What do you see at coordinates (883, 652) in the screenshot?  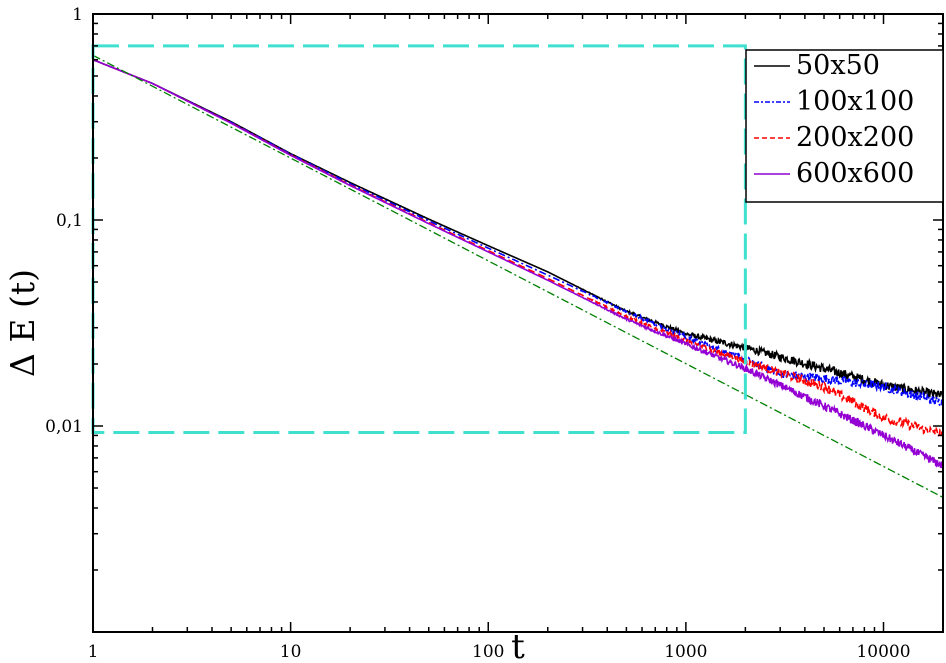 I see `x-tick-label: 10000` at bounding box center [883, 652].